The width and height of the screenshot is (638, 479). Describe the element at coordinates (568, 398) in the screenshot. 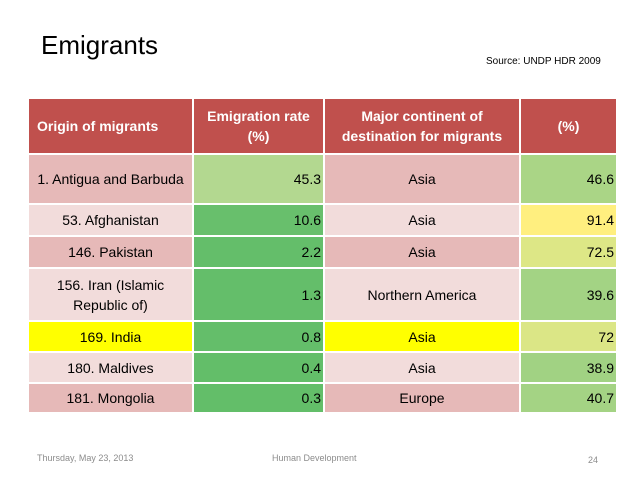

I see `percent-cell: 40.7` at that location.